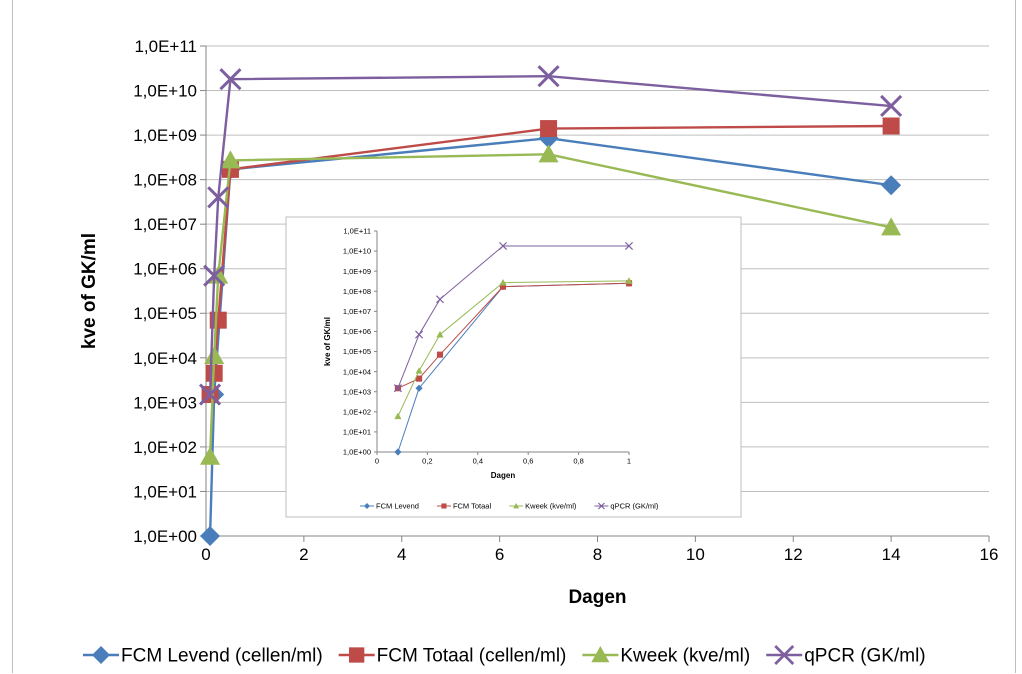  I want to click on main-chart-y-tick-label: 1,0E+00, so click(165, 536).